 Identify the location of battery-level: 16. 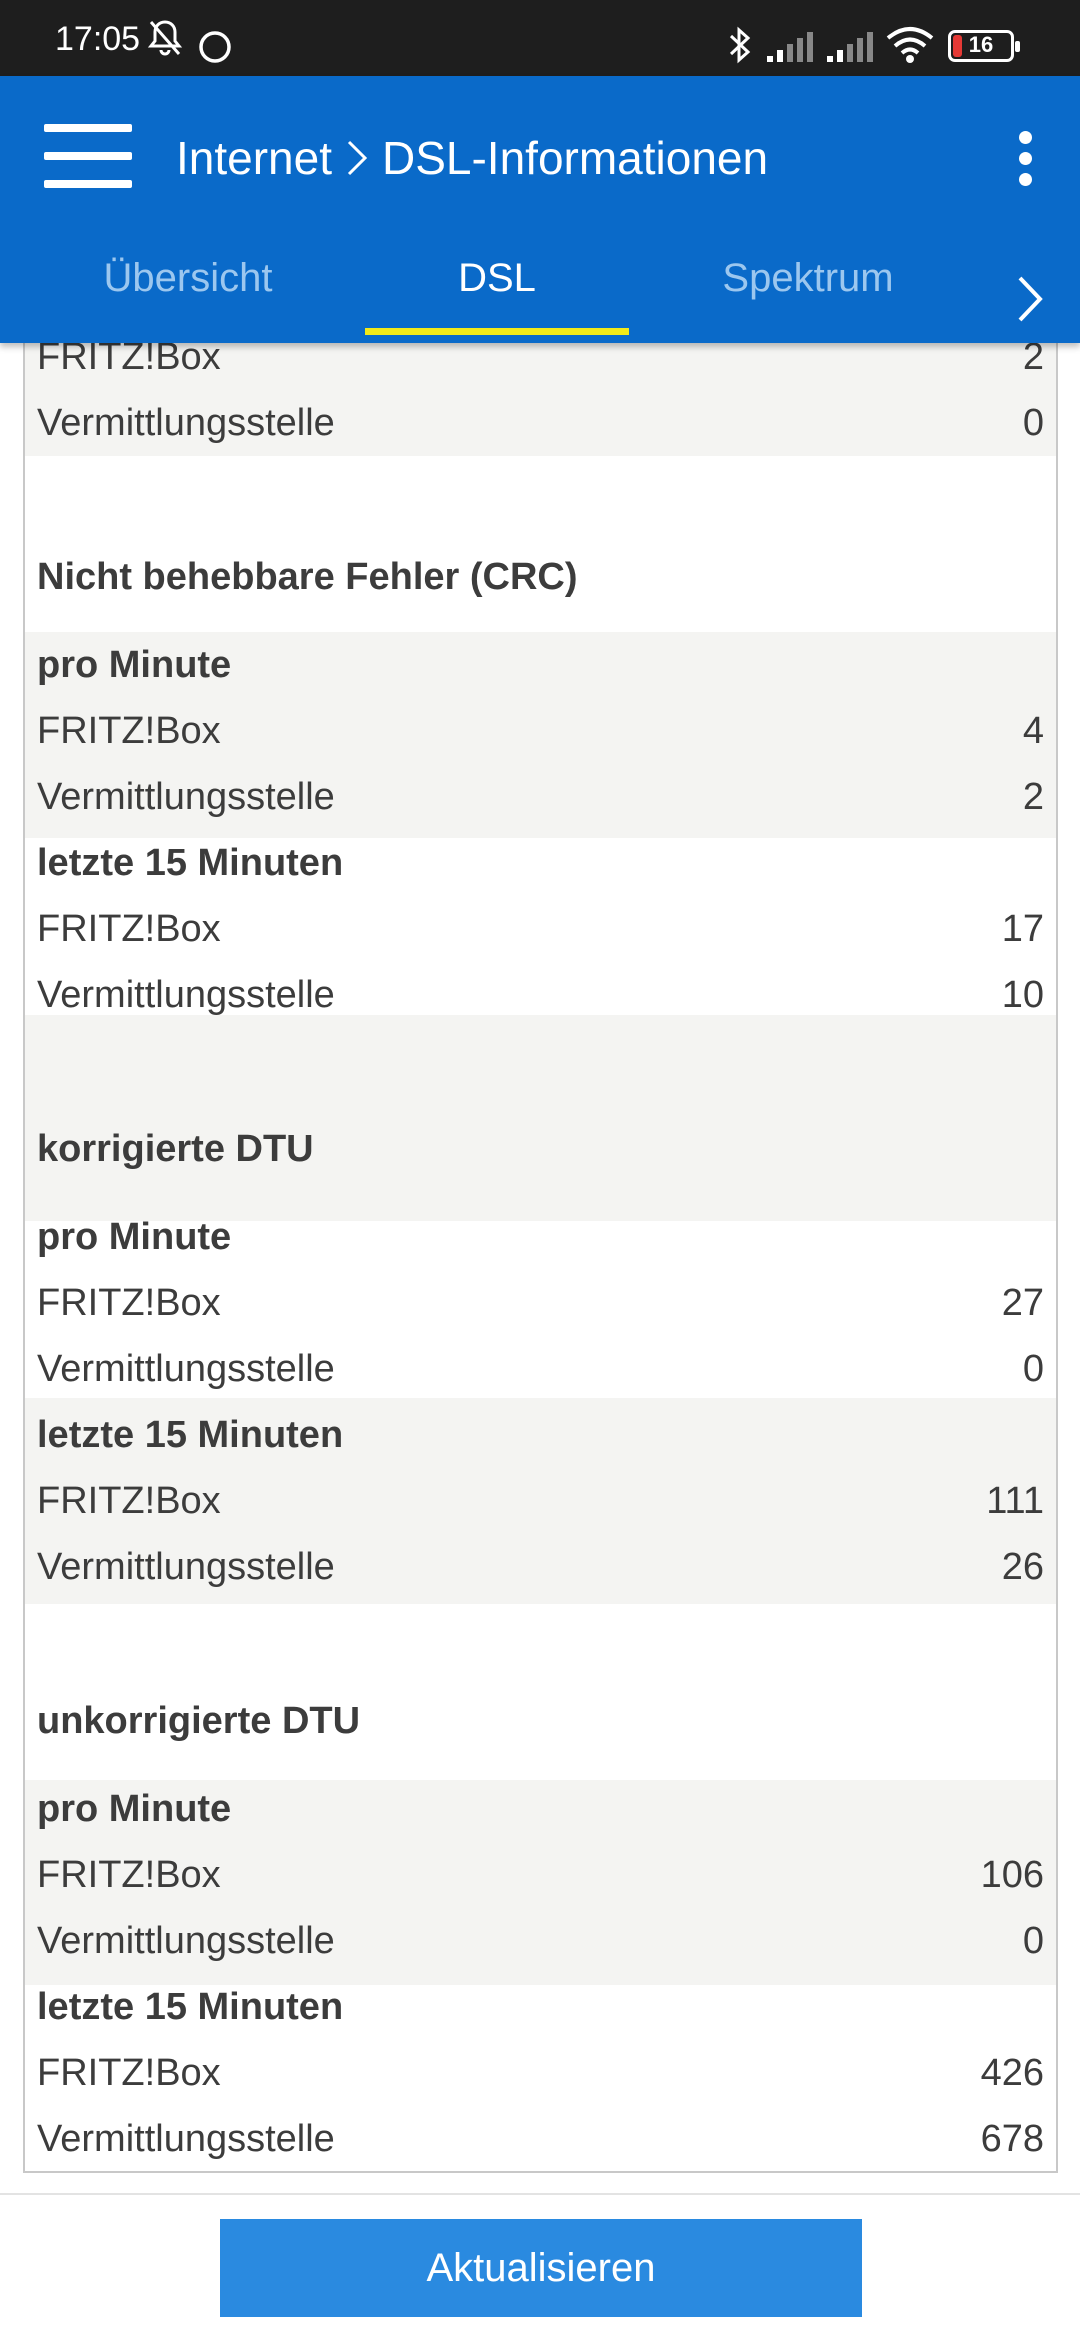
(981, 44).